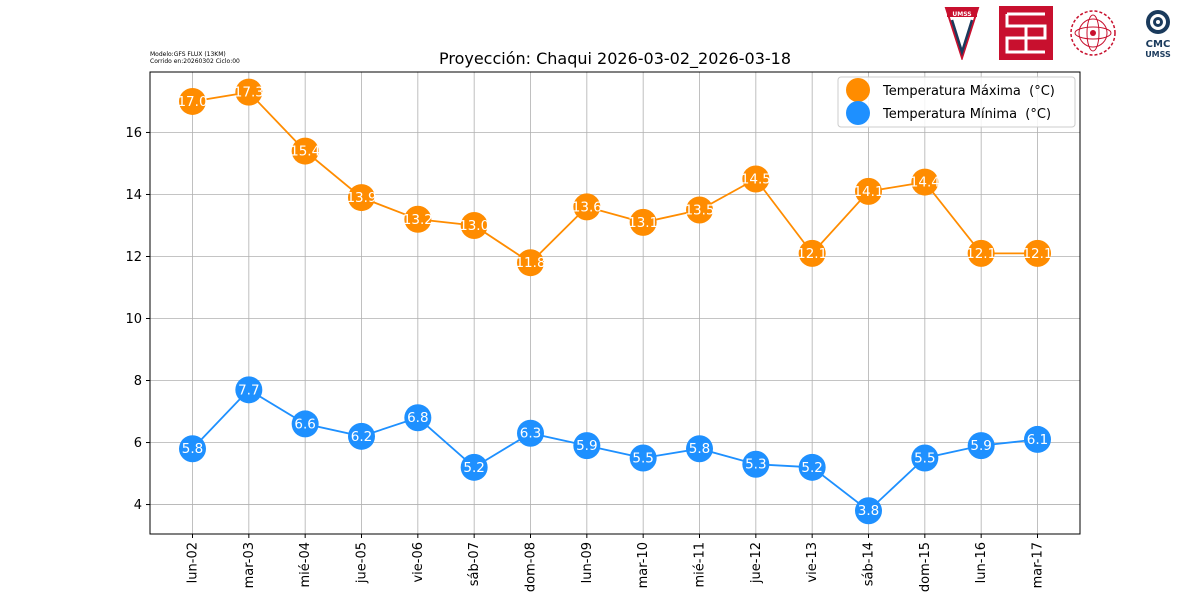 The image size is (1200, 600). Describe the element at coordinates (858, 90) in the screenshot. I see `legend-max-marker` at that location.